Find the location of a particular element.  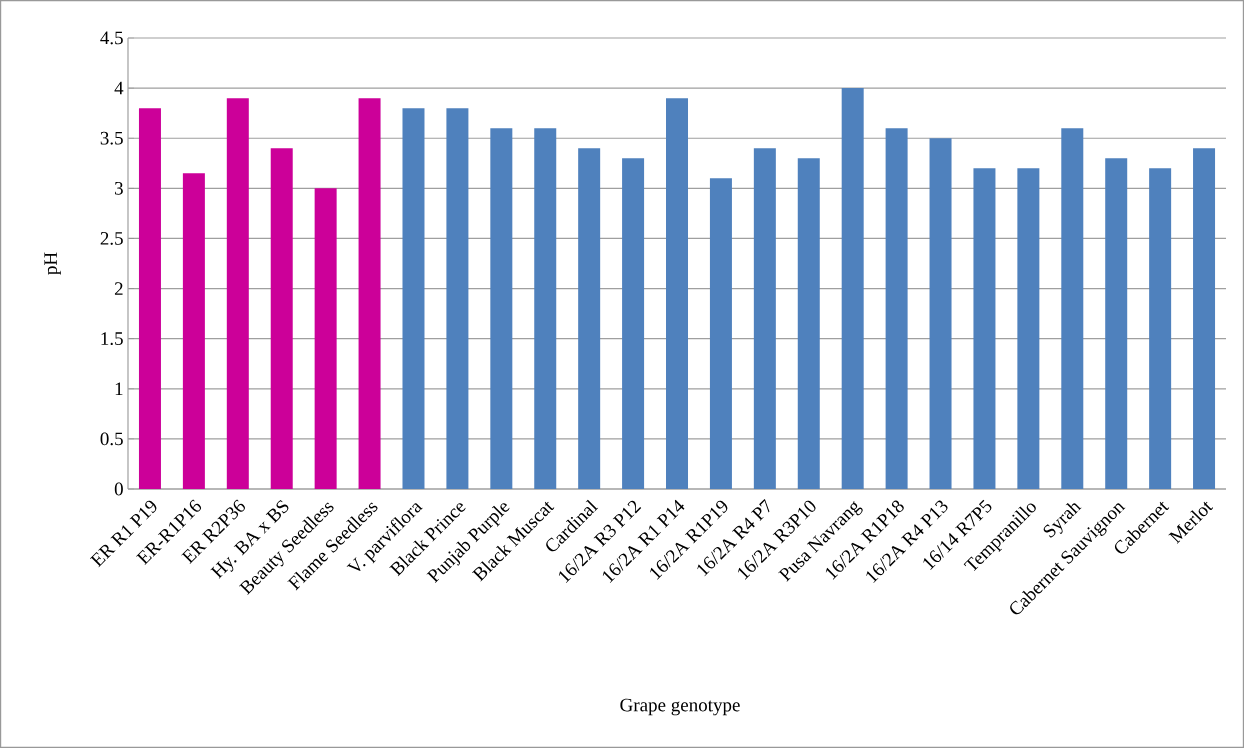

y-tick-label: 2 is located at coordinates (118, 288).